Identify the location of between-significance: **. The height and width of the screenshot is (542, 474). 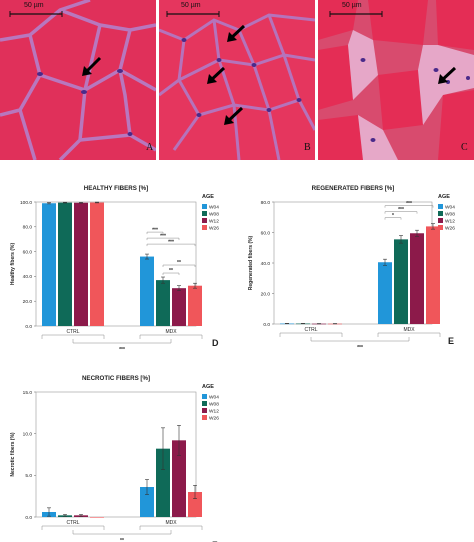
(122, 540).